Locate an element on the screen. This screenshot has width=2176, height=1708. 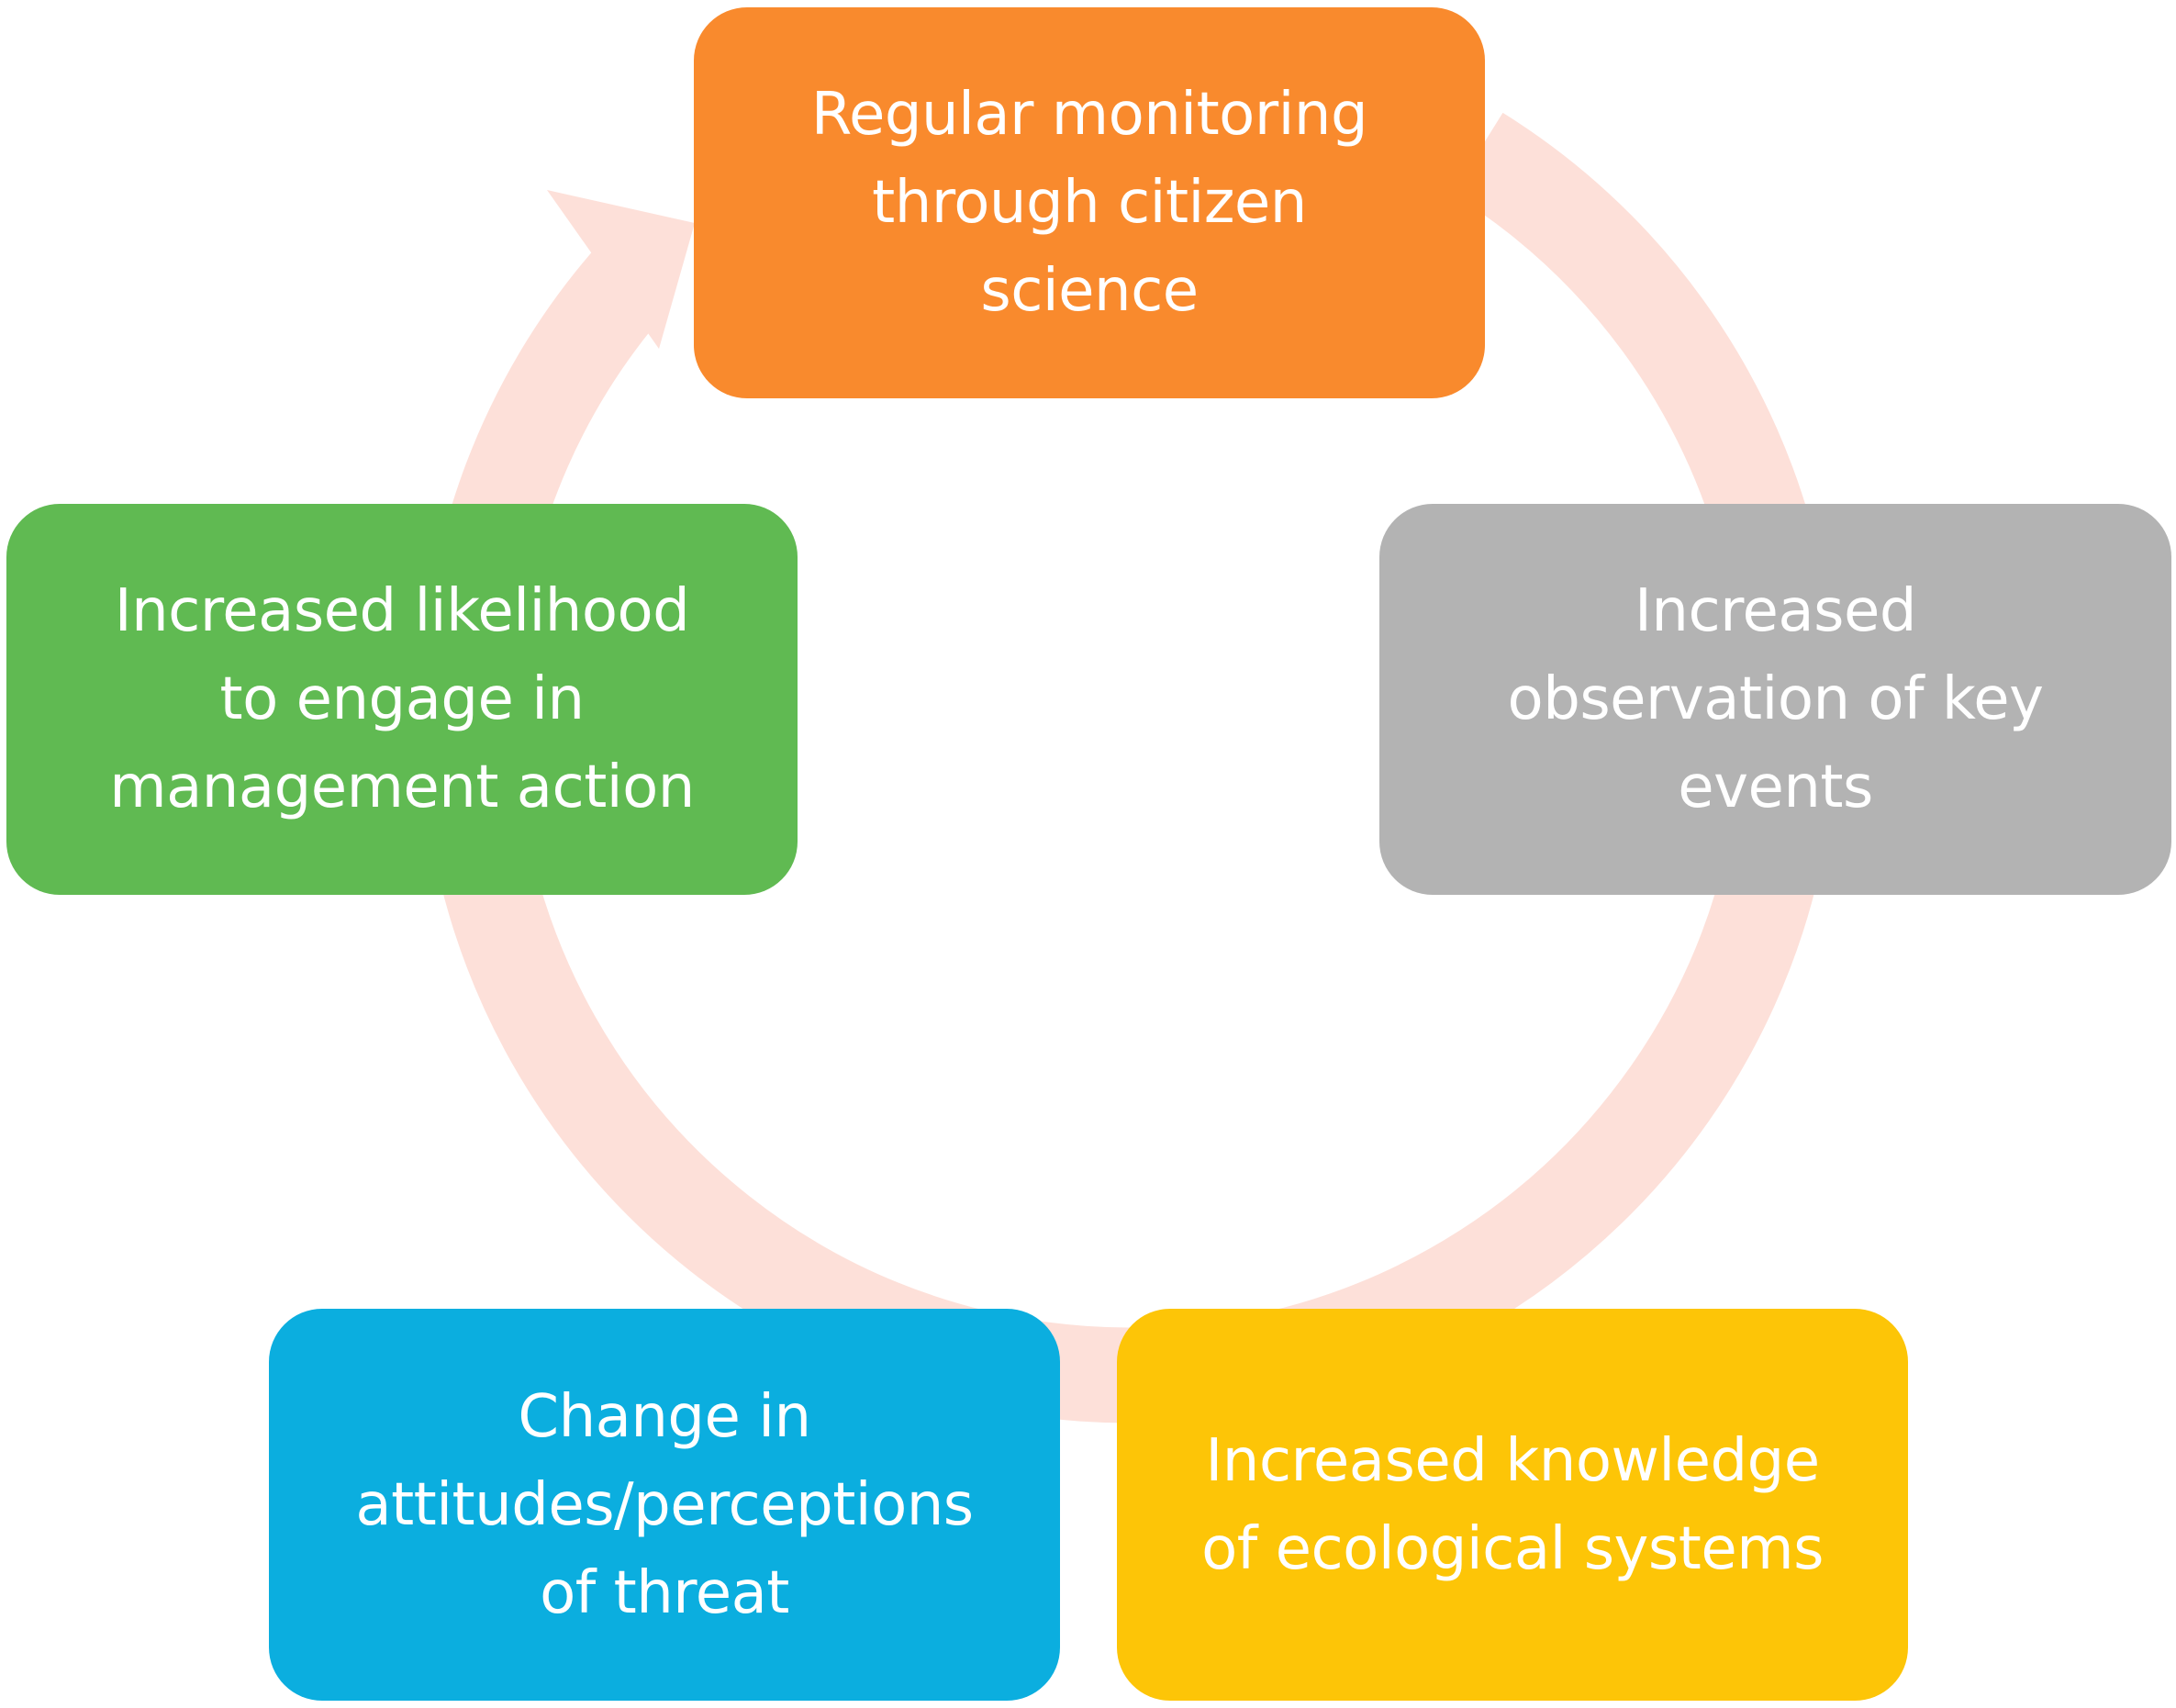
cycle-arrow-head is located at coordinates (621, 269).